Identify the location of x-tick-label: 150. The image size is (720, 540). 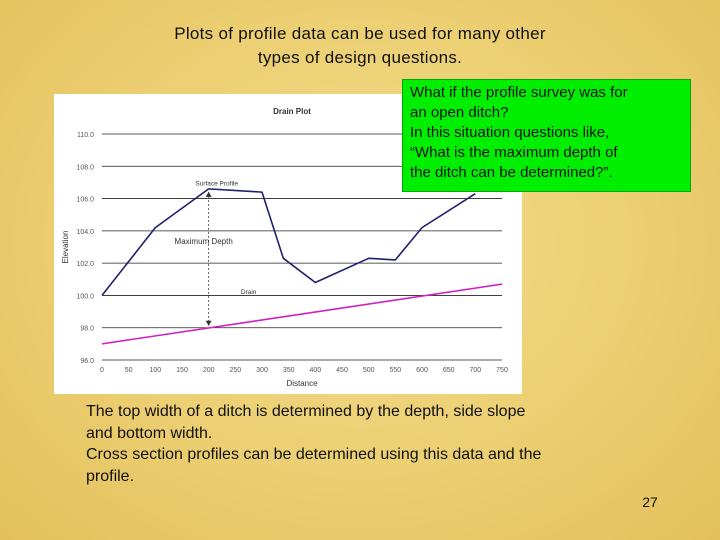
(182, 370).